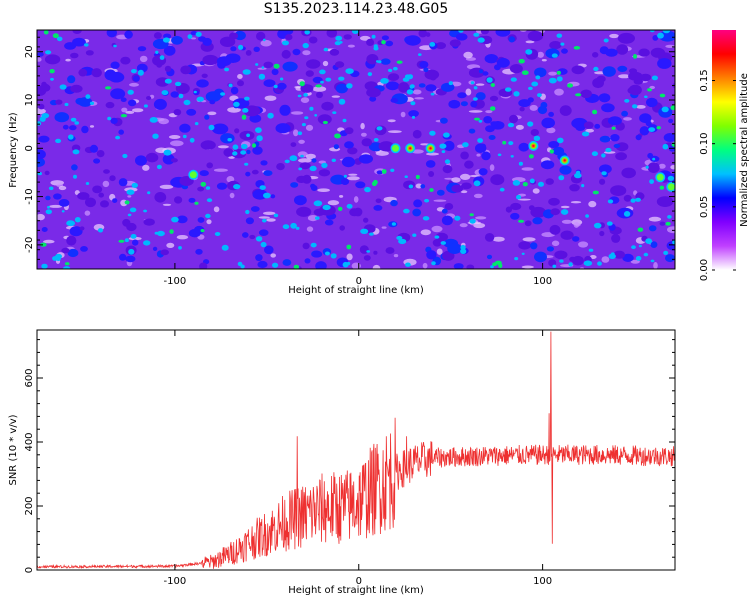 This screenshot has width=750, height=600. I want to click on heatmap-peak-max, so click(564, 160).